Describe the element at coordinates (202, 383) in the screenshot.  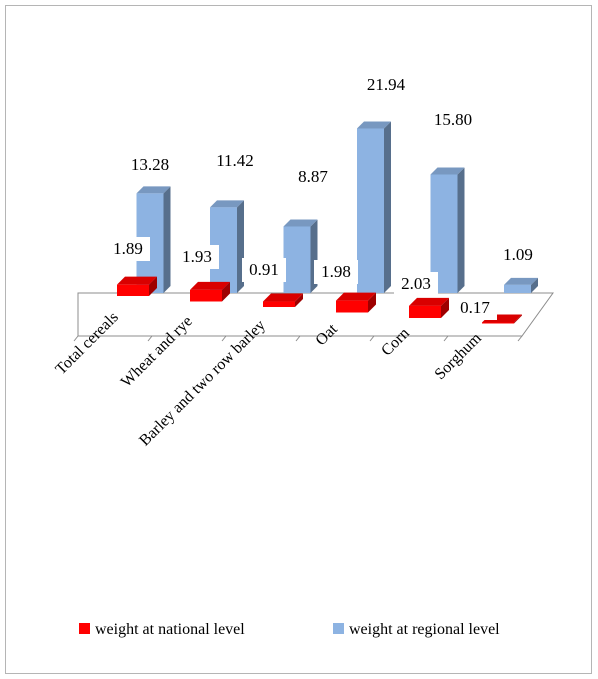
I see `category-label: Barley and two row barley` at that location.